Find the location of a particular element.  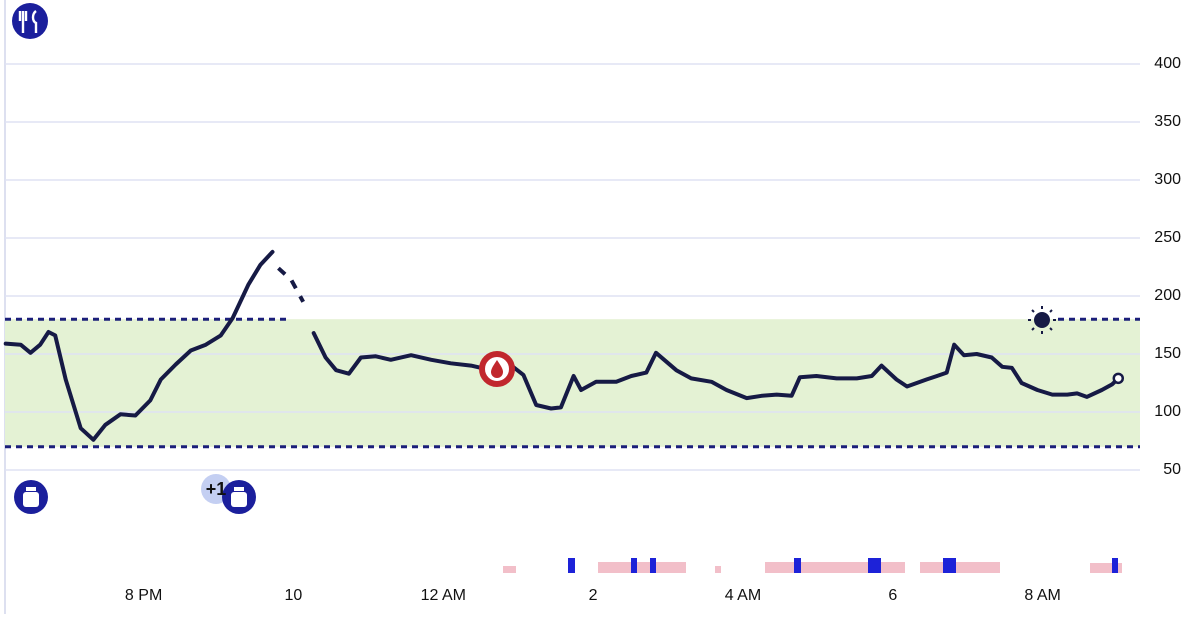

meal-icon is located at coordinates (30, 21).